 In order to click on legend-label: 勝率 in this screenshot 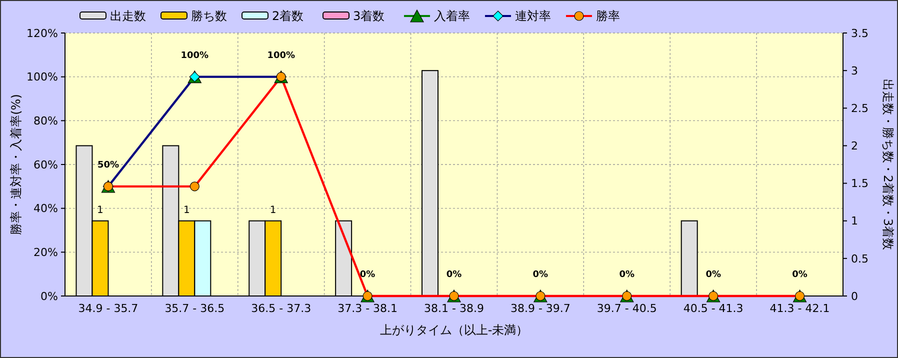, I will do `click(608, 16)`.